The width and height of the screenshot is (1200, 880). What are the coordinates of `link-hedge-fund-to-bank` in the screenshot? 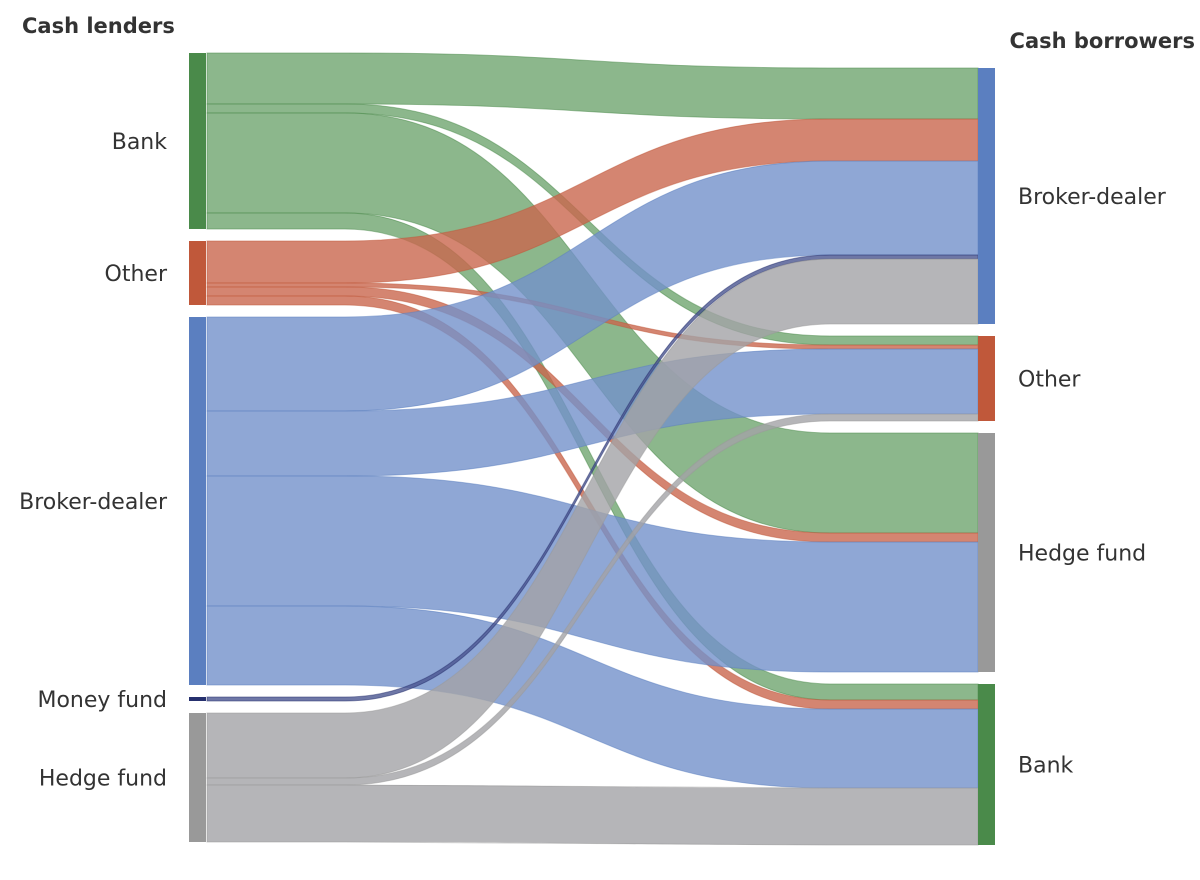 It's located at (592, 815).